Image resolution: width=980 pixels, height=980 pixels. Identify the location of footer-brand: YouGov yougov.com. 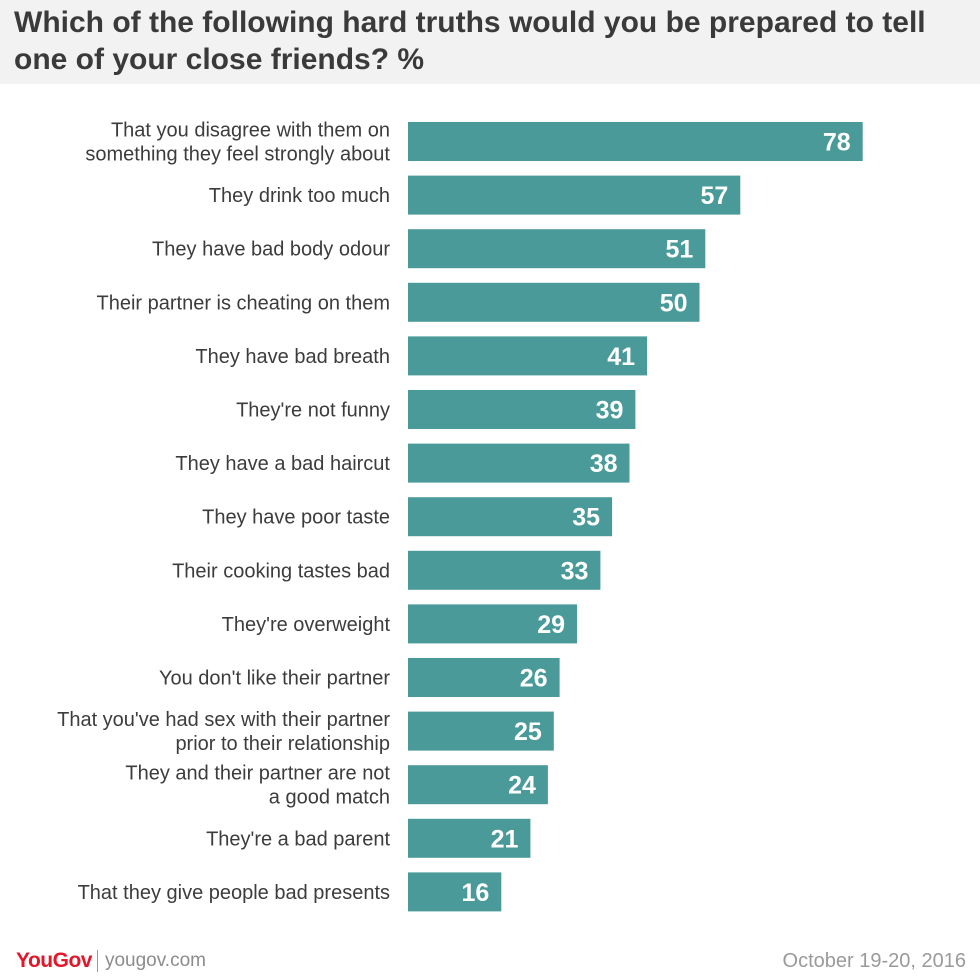
(111, 961).